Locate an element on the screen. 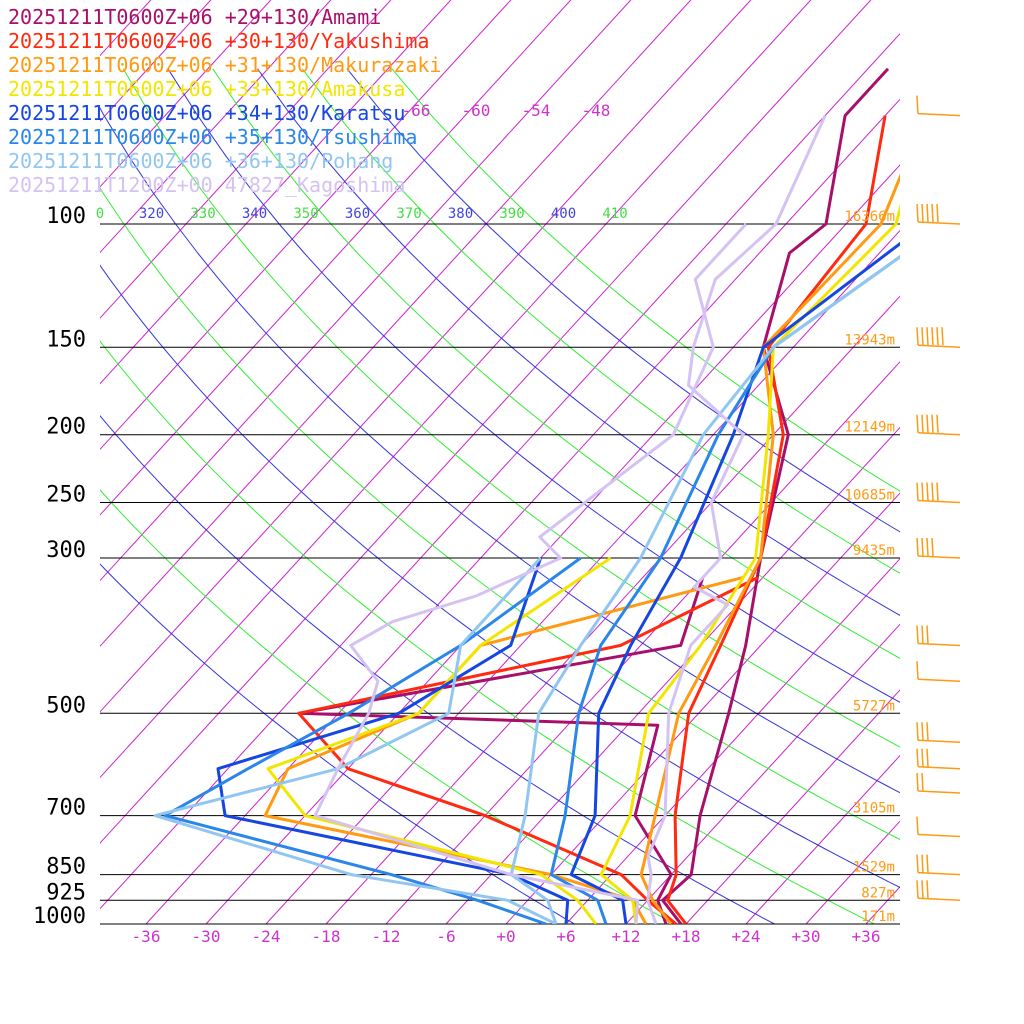 The width and height of the screenshot is (1024, 1024). height-label: 13943m is located at coordinates (869, 340).